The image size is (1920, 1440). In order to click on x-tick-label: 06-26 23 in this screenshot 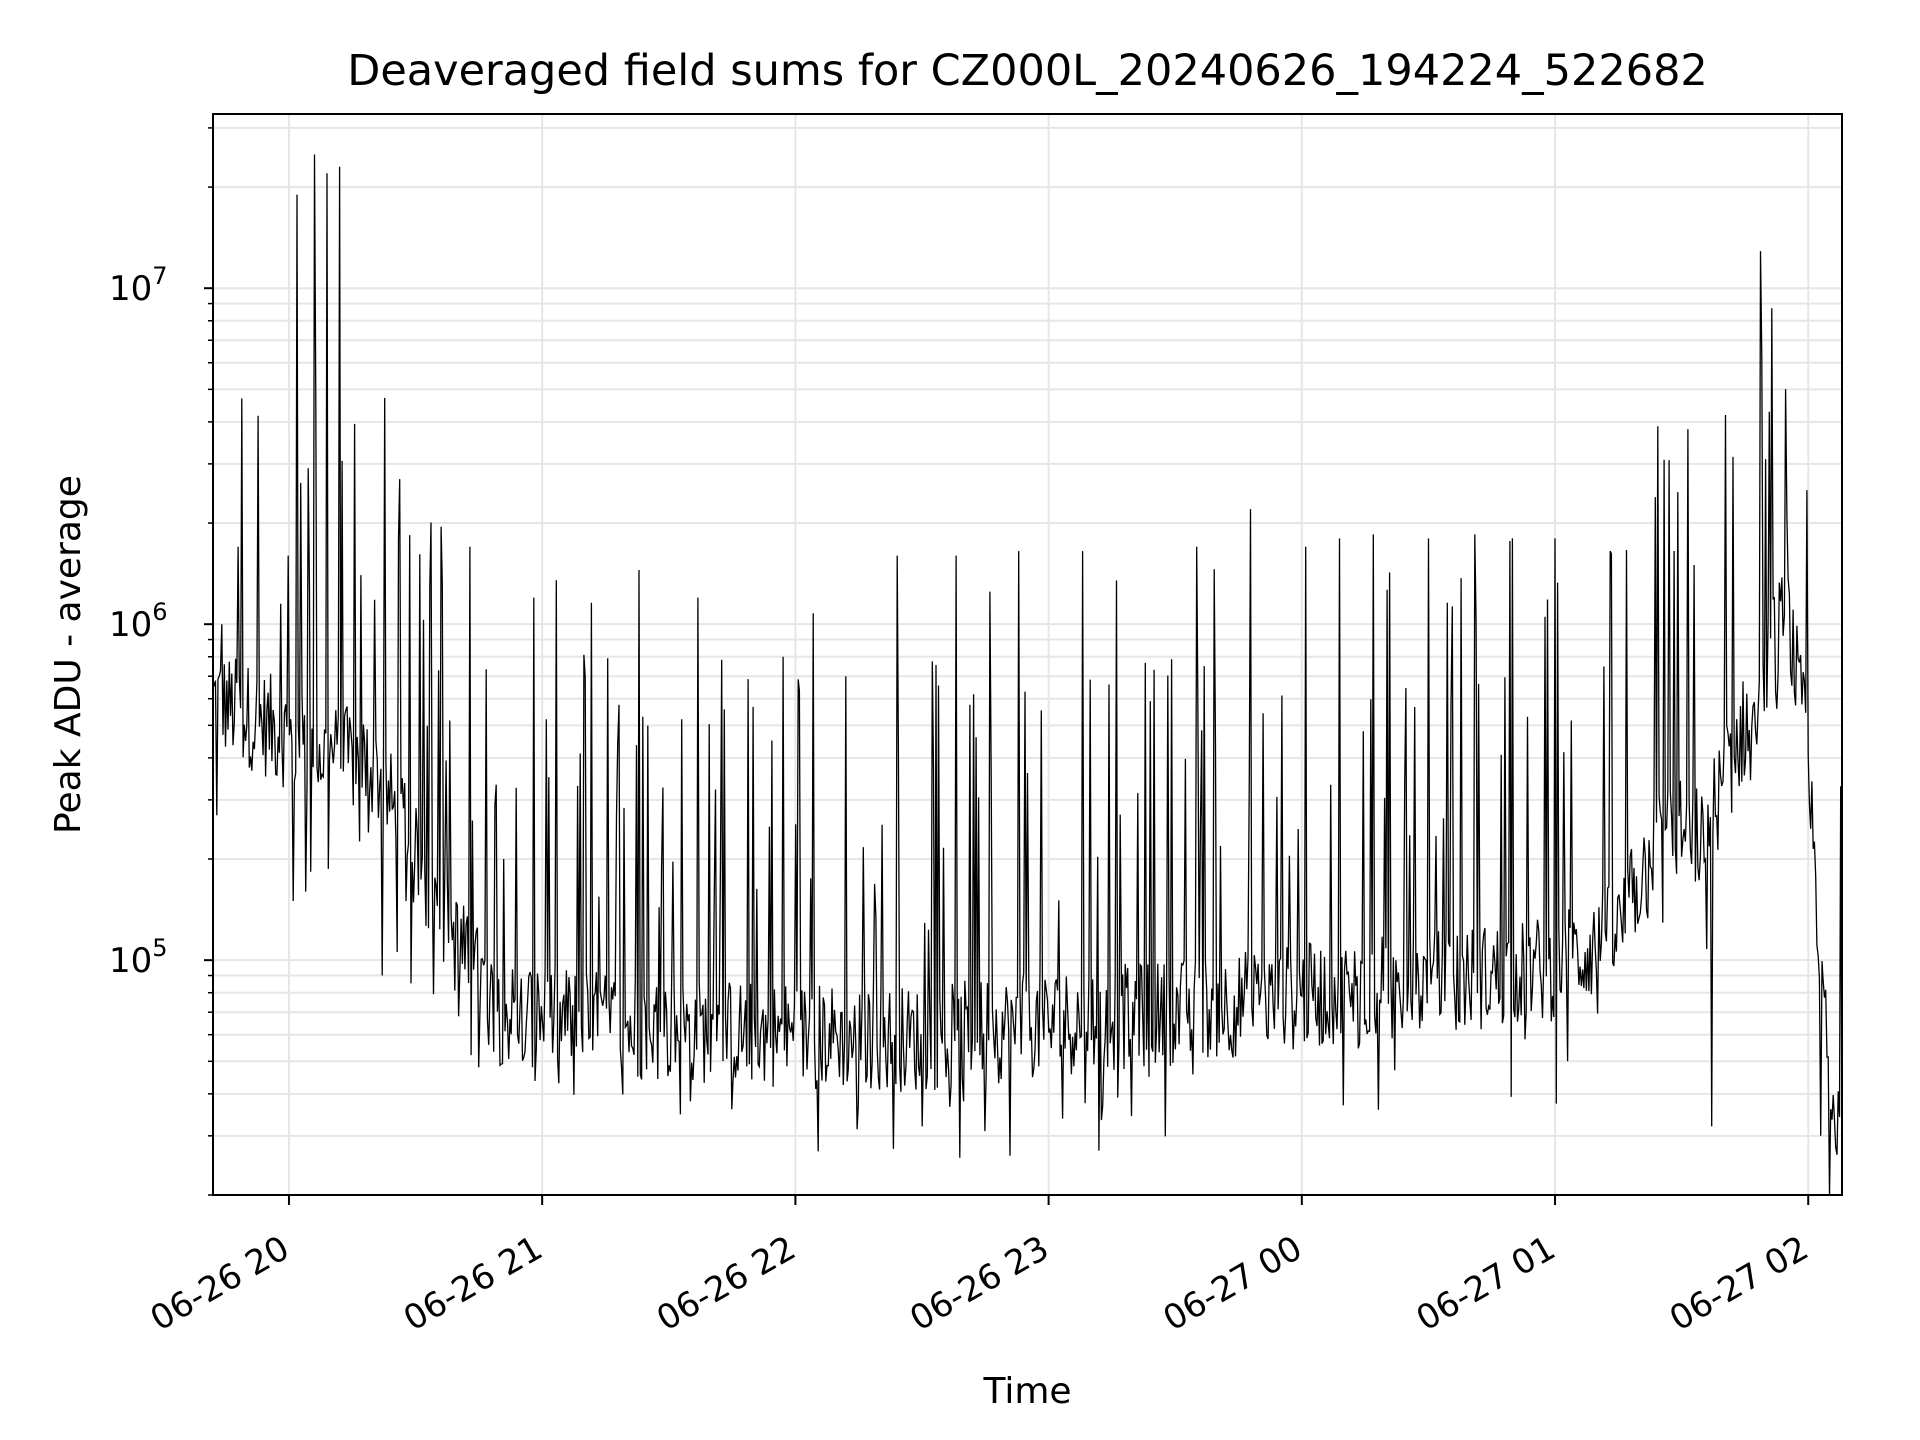, I will do `click(979, 1283)`.